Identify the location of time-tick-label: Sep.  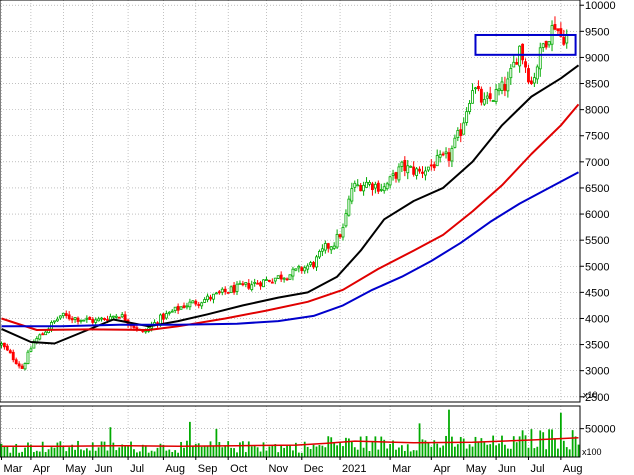
(208, 469).